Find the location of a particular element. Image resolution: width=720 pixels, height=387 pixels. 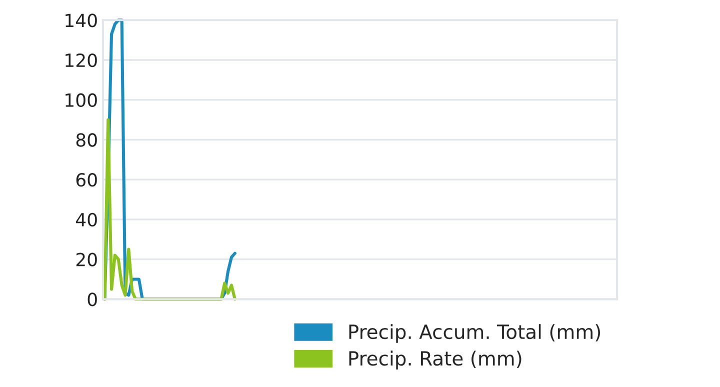

y-tick-label: 40 is located at coordinates (86, 219).